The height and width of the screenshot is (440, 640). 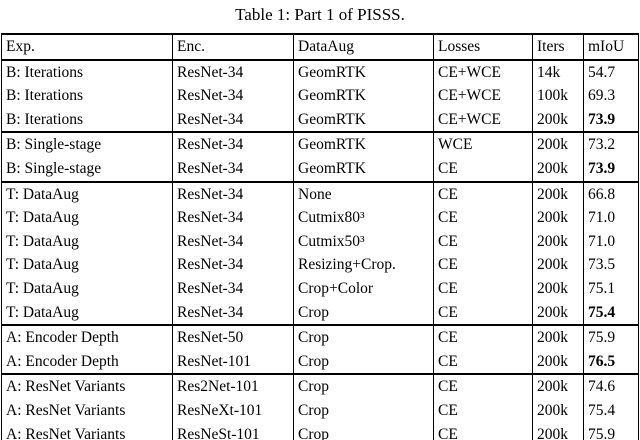 I want to click on column-header-losses: Losses, so click(x=483, y=47).